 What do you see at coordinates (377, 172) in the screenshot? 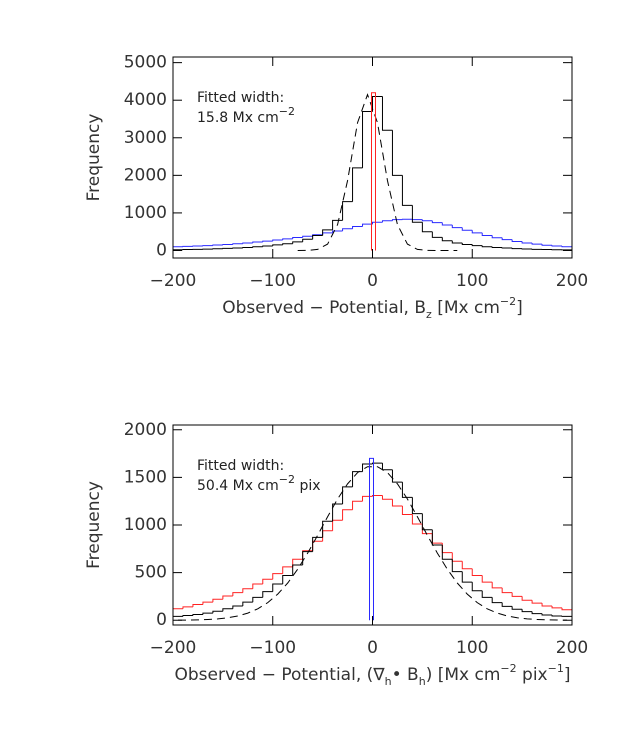
I see `fit-curve` at bounding box center [377, 172].